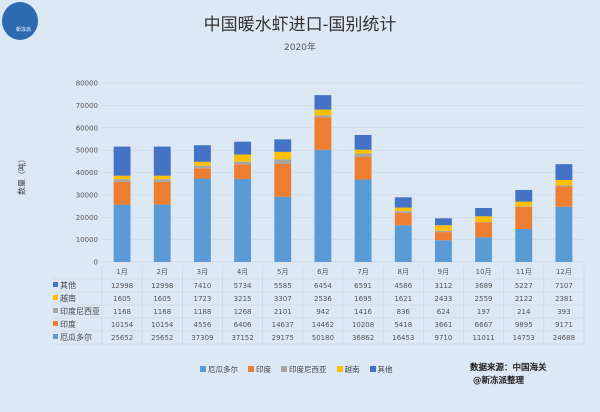 Image resolution: width=600 pixels, height=412 pixels. What do you see at coordinates (203, 299) in the screenshot?
I see `table-cell: 1723` at bounding box center [203, 299].